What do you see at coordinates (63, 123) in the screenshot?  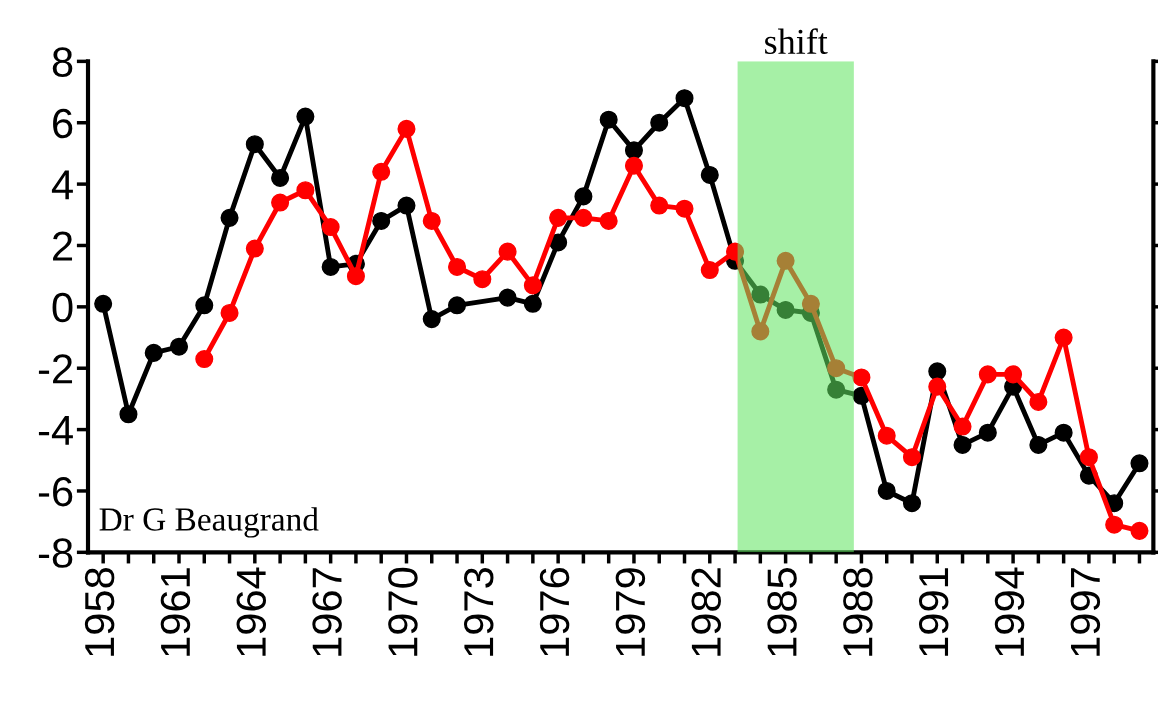 I see `y-tick-label: 6` at bounding box center [63, 123].